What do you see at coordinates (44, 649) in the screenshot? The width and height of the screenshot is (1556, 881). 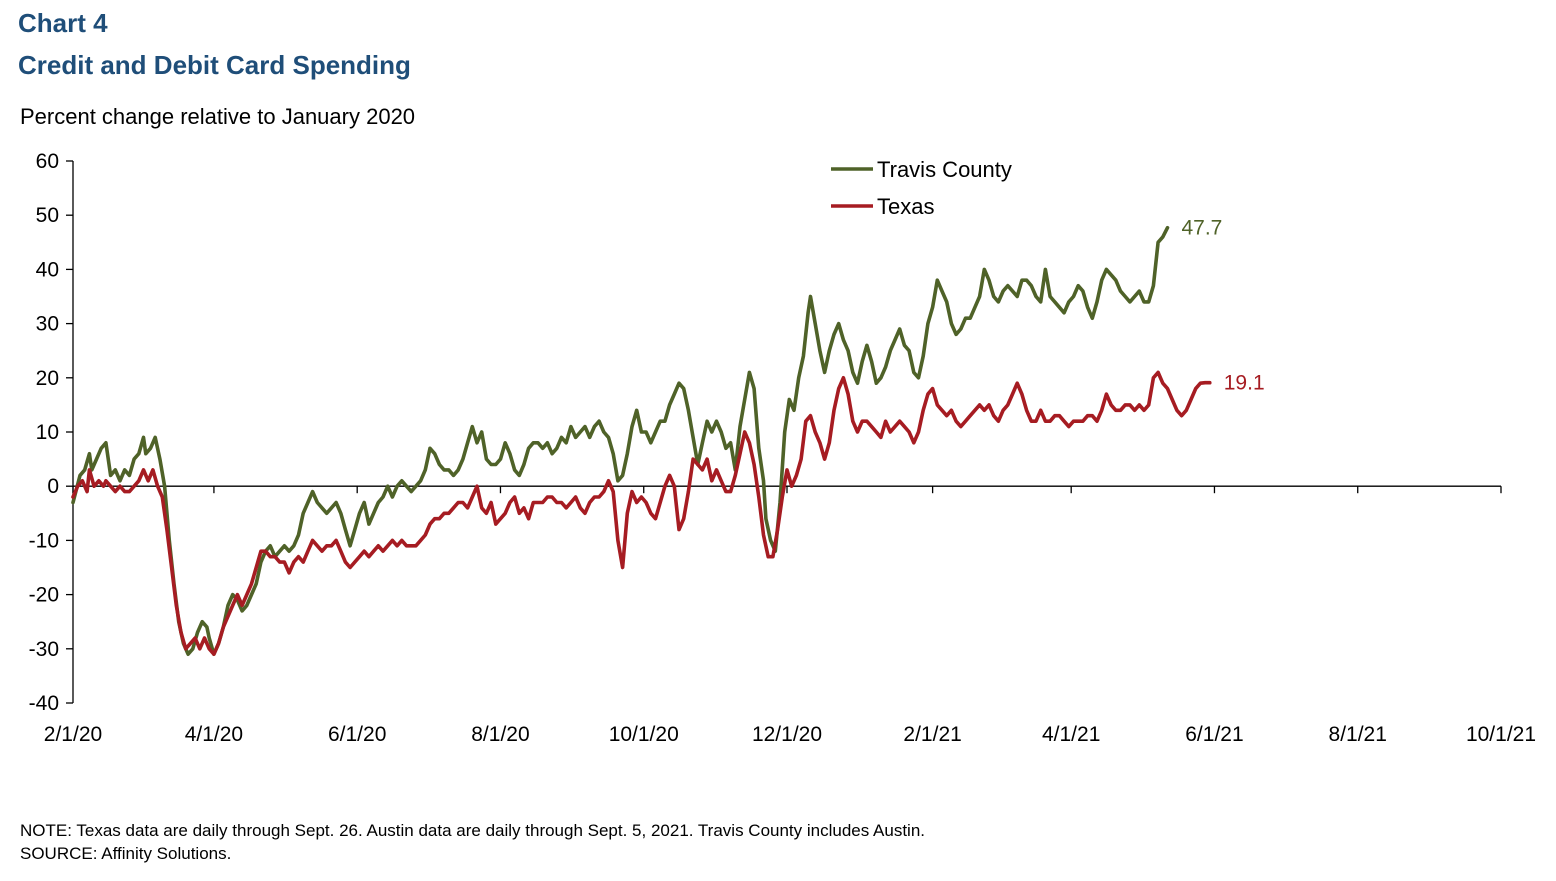 I see `y-tick-label: -30` at bounding box center [44, 649].